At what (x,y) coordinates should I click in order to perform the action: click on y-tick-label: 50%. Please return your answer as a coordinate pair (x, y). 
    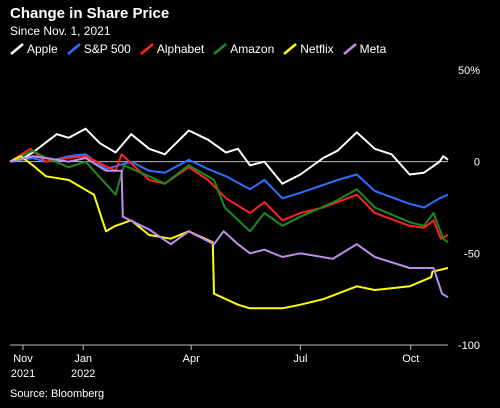
    Looking at the image, I should click on (469, 71).